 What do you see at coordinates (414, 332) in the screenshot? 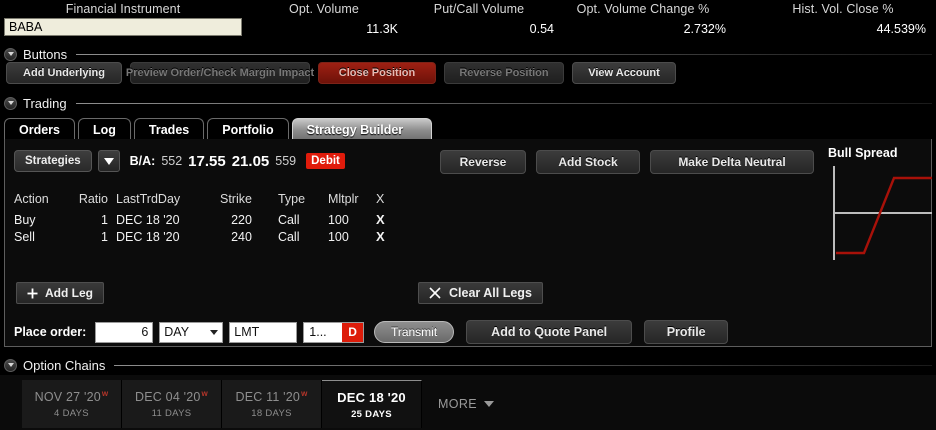
I see `transmit-button: Transmit` at bounding box center [414, 332].